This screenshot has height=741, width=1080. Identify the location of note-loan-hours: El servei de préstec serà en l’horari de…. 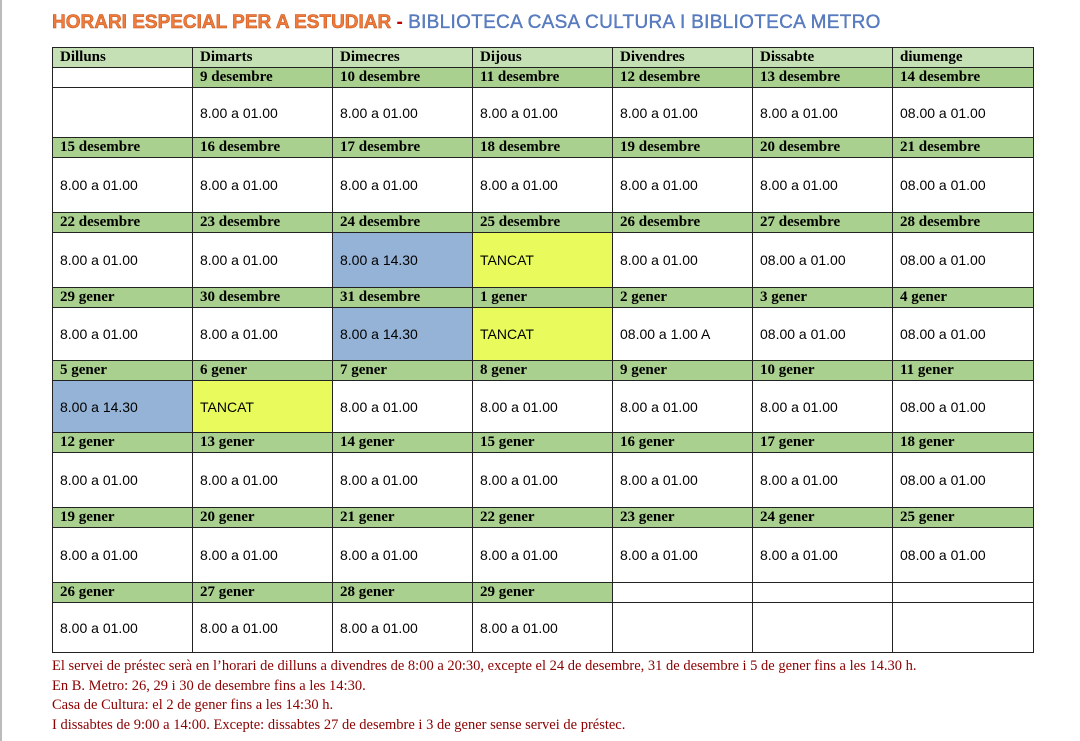
(484, 666).